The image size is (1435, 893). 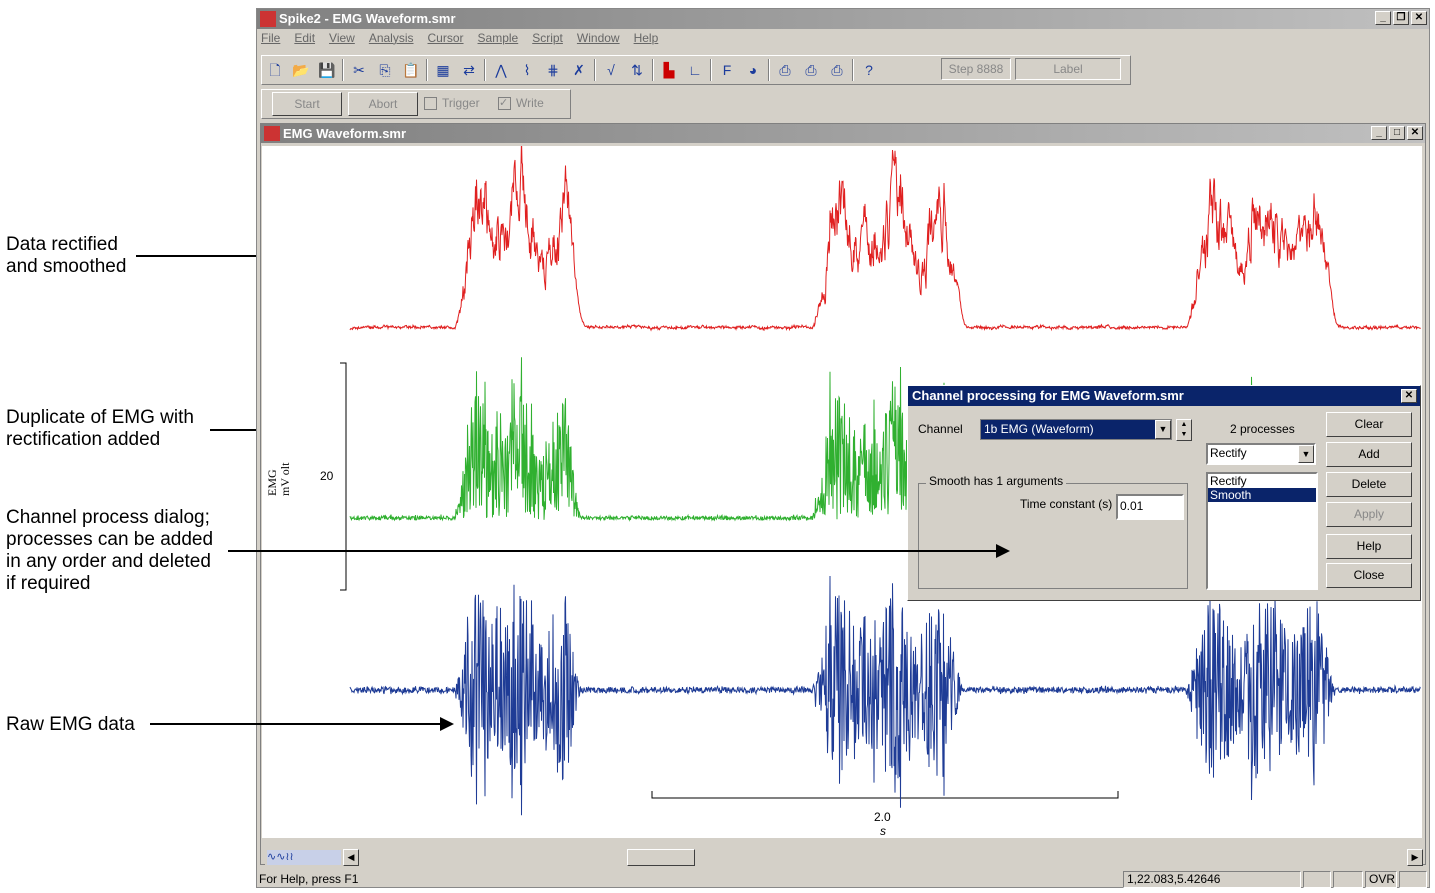 What do you see at coordinates (883, 831) in the screenshot?
I see `time-unit-label: s` at bounding box center [883, 831].